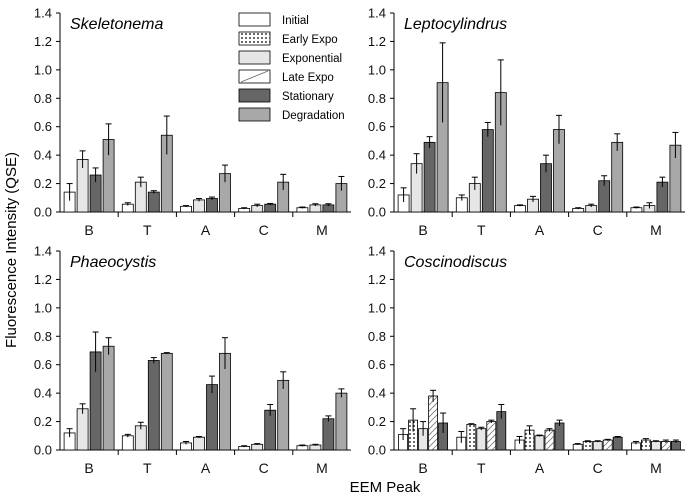 Image resolution: width=693 pixels, height=500 pixels. Describe the element at coordinates (471, 437) in the screenshot. I see `bar-early-expo-t` at that location.